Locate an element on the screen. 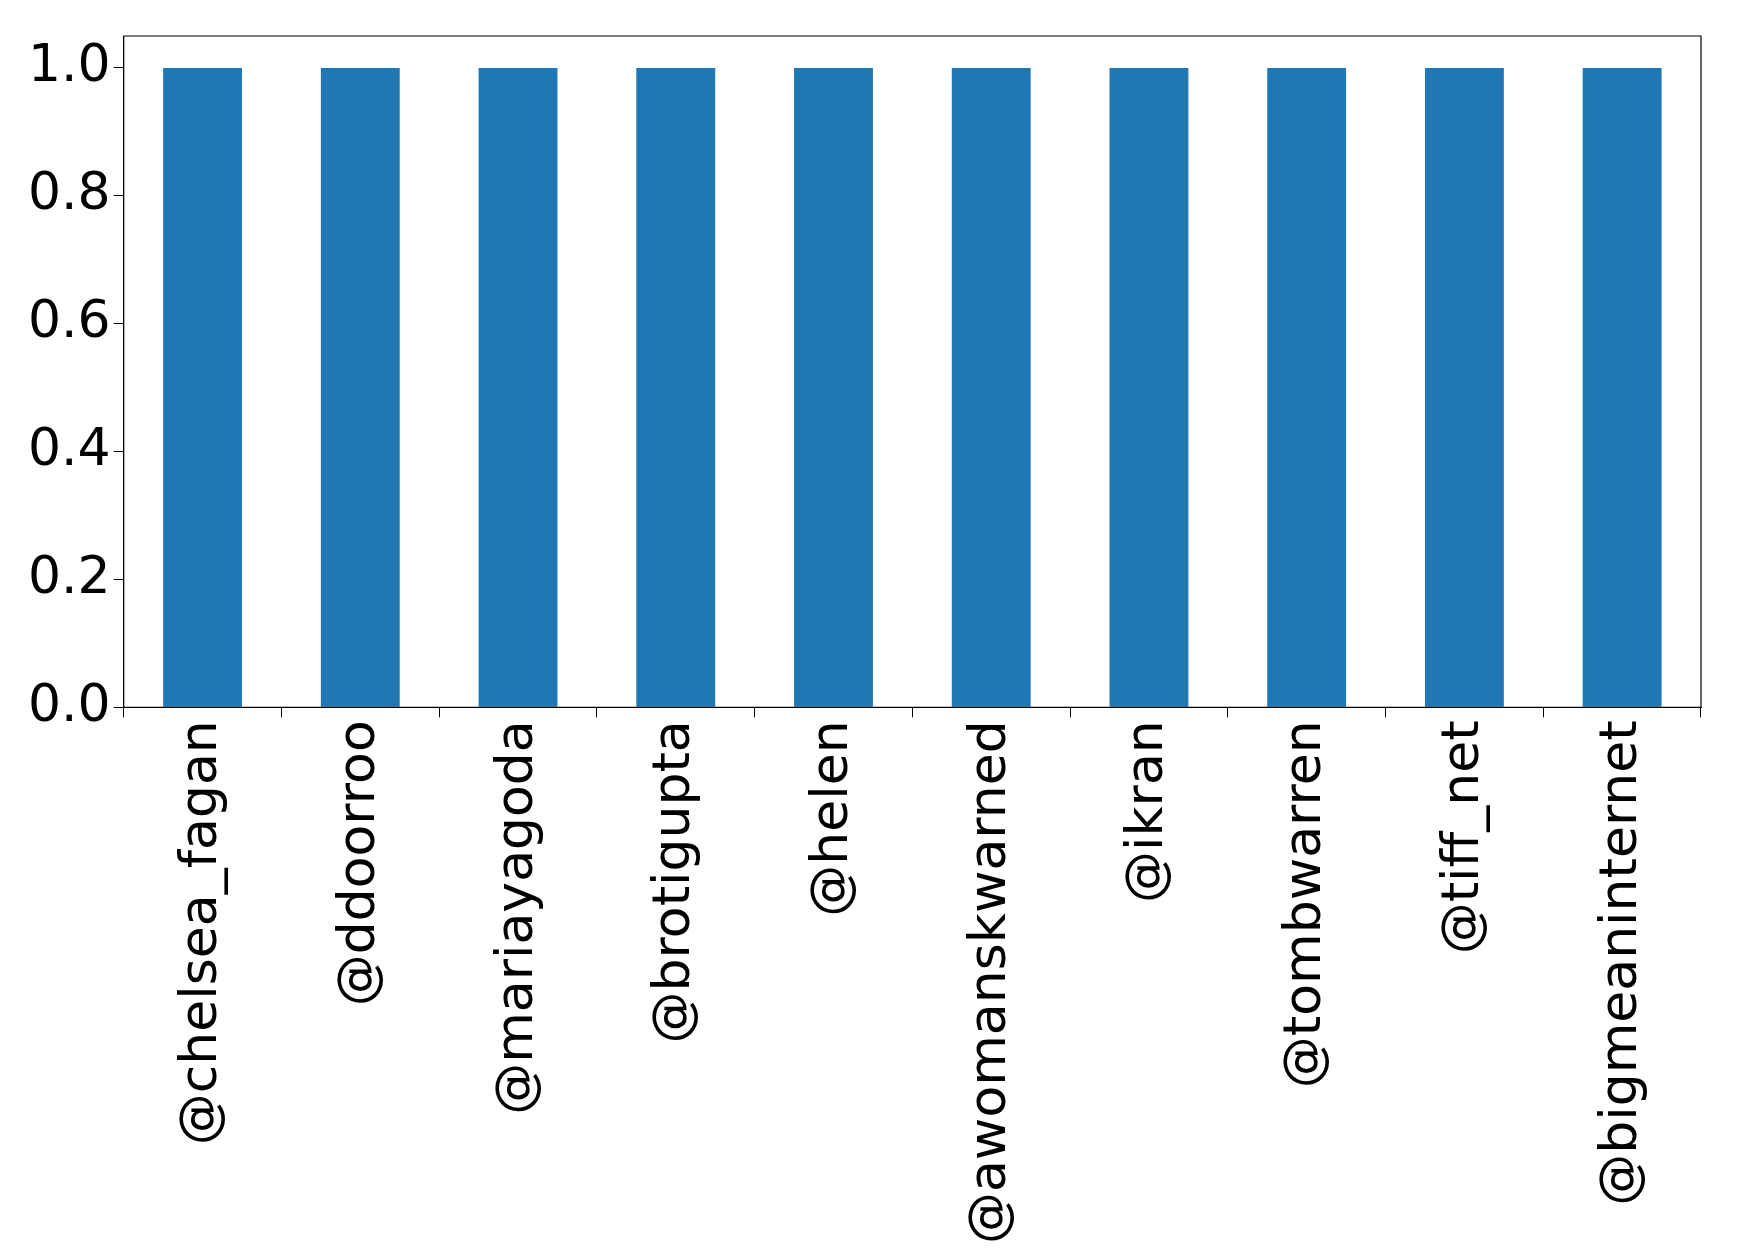 The height and width of the screenshot is (1257, 1739). y-tick-label: 0.6 is located at coordinates (69, 319).